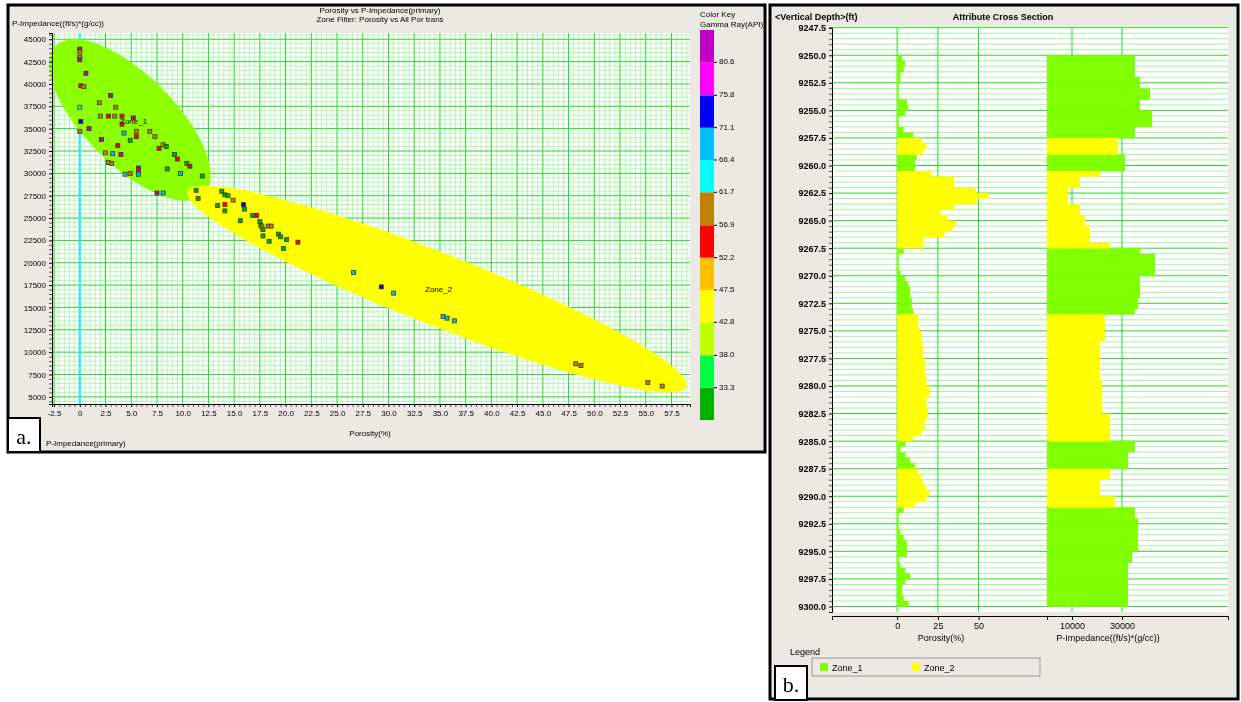 The image size is (1241, 702). Describe the element at coordinates (363, 413) in the screenshot. I see `x-tick-label: 27.5` at that location.